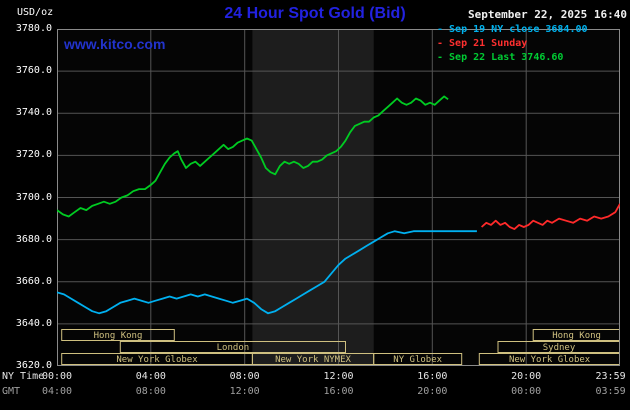 Image resolution: width=630 pixels, height=410 pixels. I want to click on session-label: Sydney, so click(559, 348).